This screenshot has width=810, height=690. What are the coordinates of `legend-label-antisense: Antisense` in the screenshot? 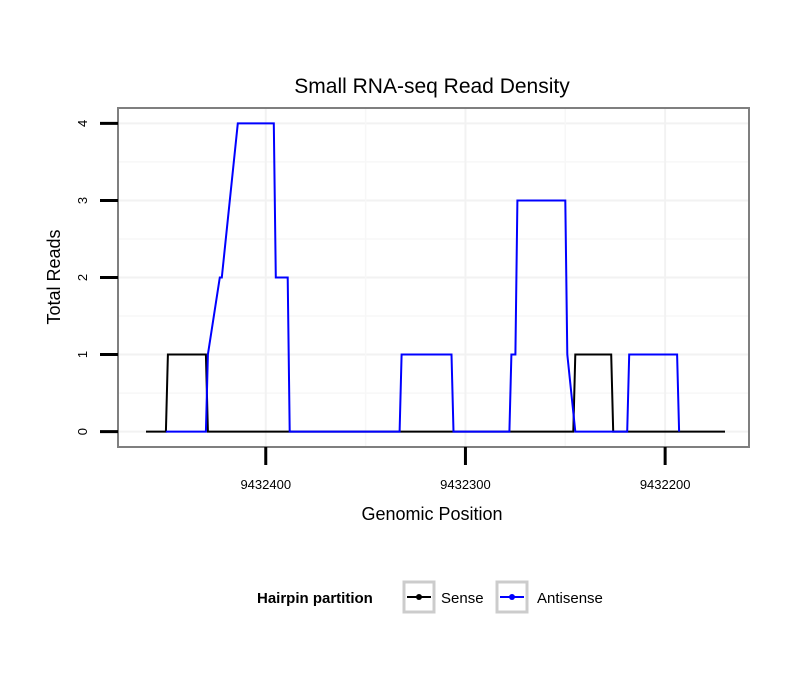 It's located at (570, 598).